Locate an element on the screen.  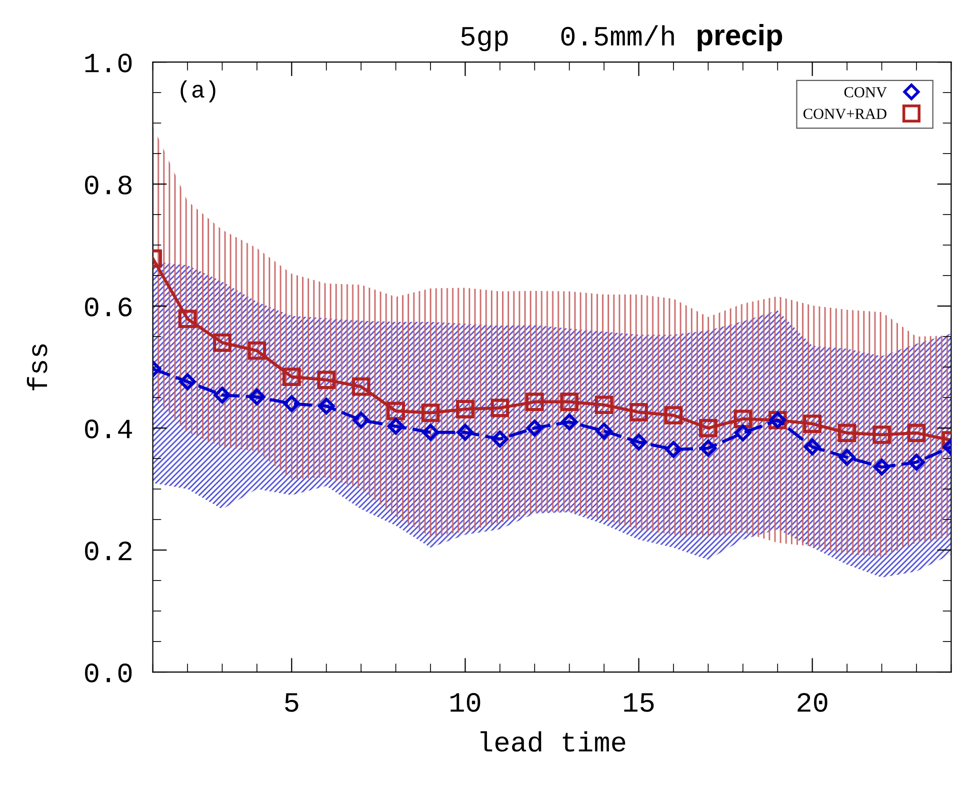
y-axis-title: fss is located at coordinates (37, 367).